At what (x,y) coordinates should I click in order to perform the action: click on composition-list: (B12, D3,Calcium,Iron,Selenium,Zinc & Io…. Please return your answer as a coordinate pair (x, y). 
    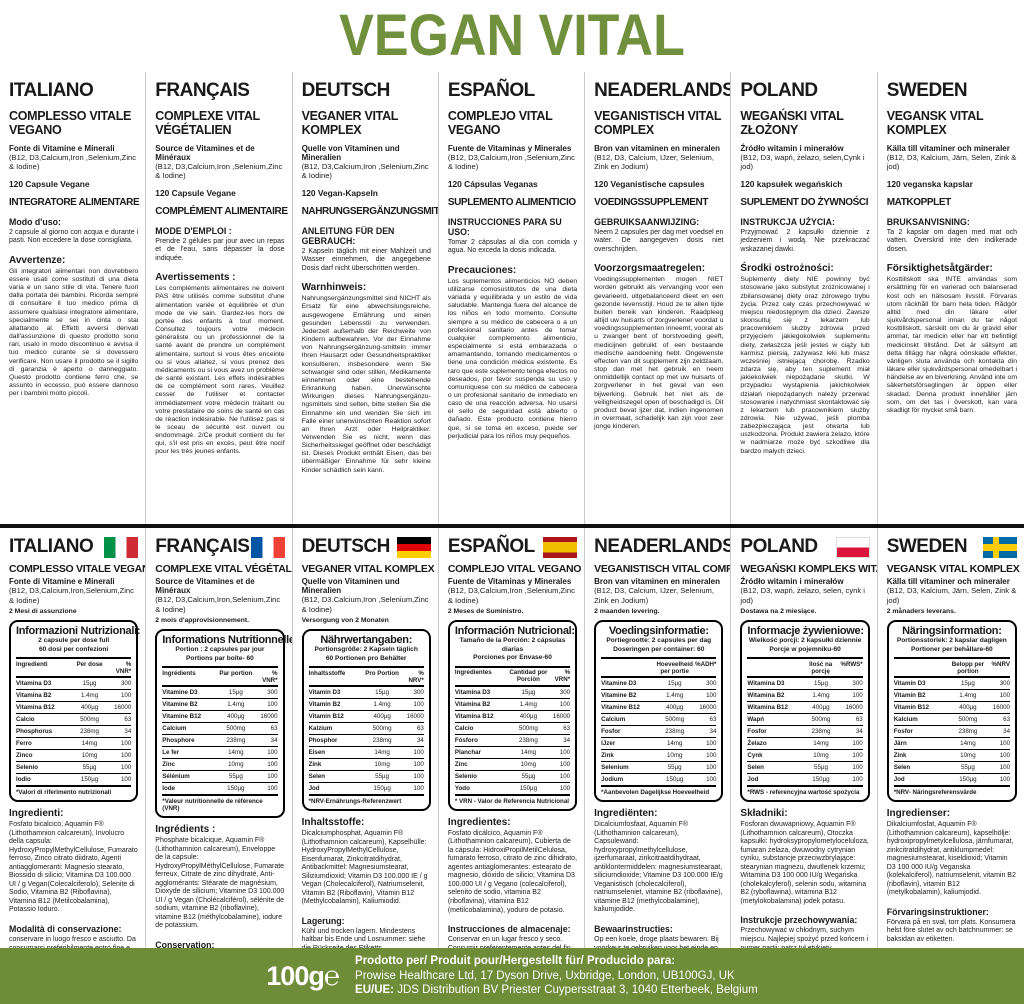
    Looking at the image, I should click on (218, 604).